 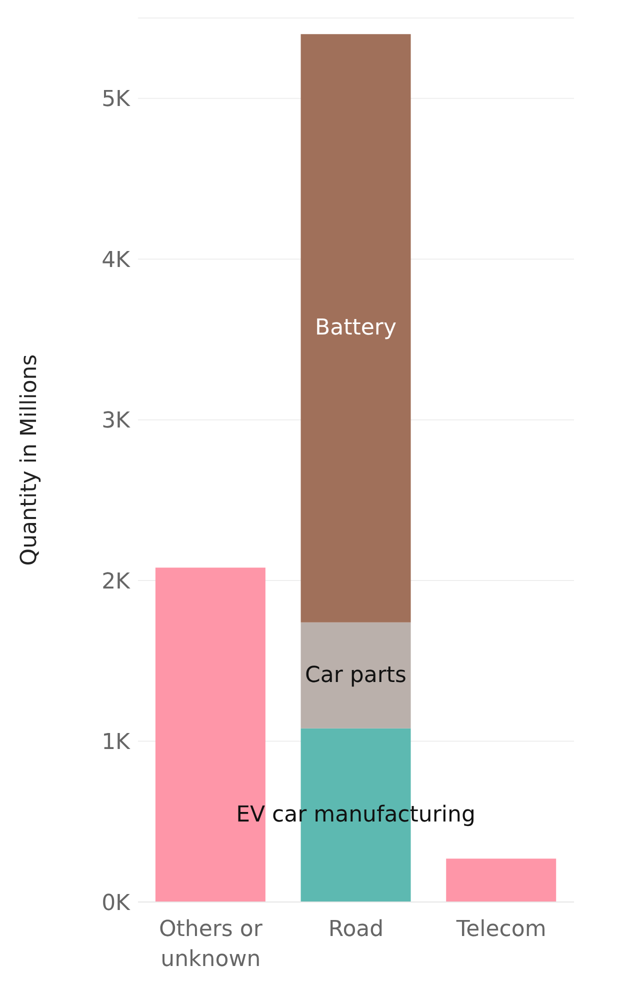 What do you see at coordinates (116, 743) in the screenshot?
I see `y-tick-label: 1K` at bounding box center [116, 743].